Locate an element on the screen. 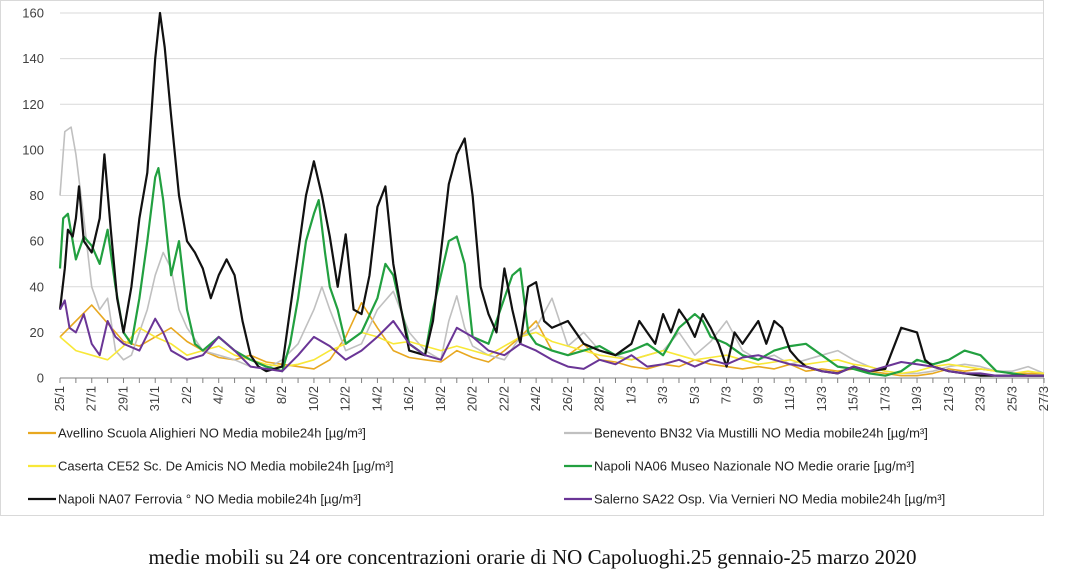 Image resolution: width=1065 pixels, height=579 pixels. x-tick-label: 11/3 is located at coordinates (789, 398).